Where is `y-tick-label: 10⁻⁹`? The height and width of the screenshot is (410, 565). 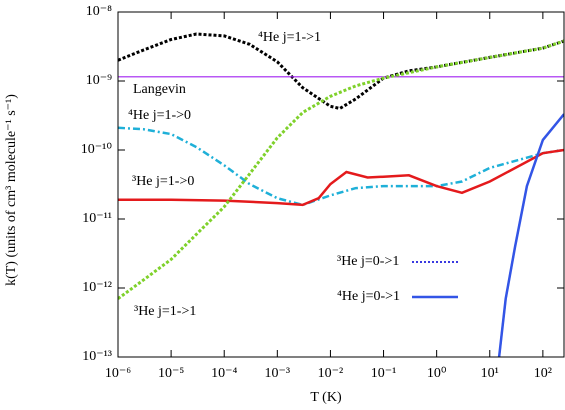 y-tick-label: 10⁻⁹ is located at coordinates (99, 80).